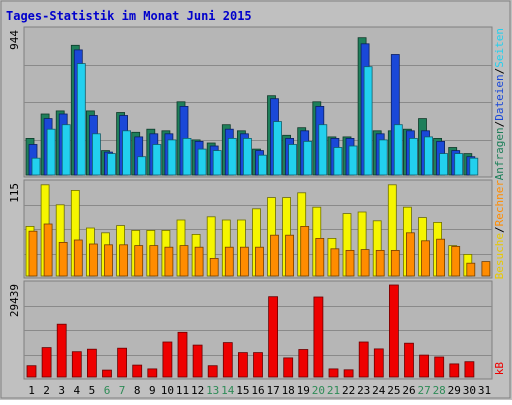 This screenshot has height=405, width=512. Describe the element at coordinates (348, 390) in the screenshot. I see `x-tick-label-day-22: 22` at that location.